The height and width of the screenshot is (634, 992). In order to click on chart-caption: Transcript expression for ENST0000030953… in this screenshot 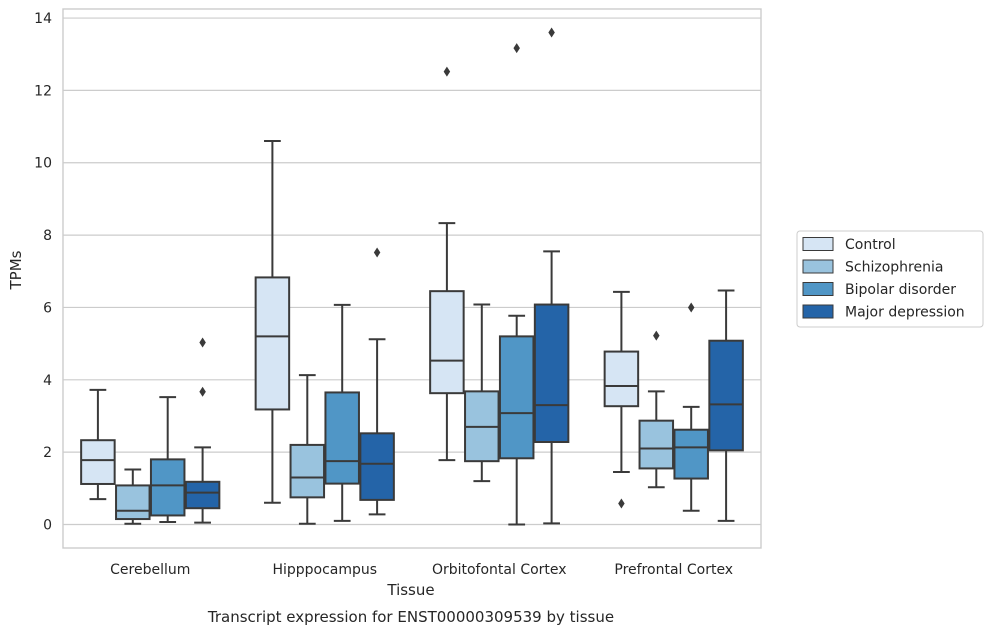, I will do `click(410, 617)`.